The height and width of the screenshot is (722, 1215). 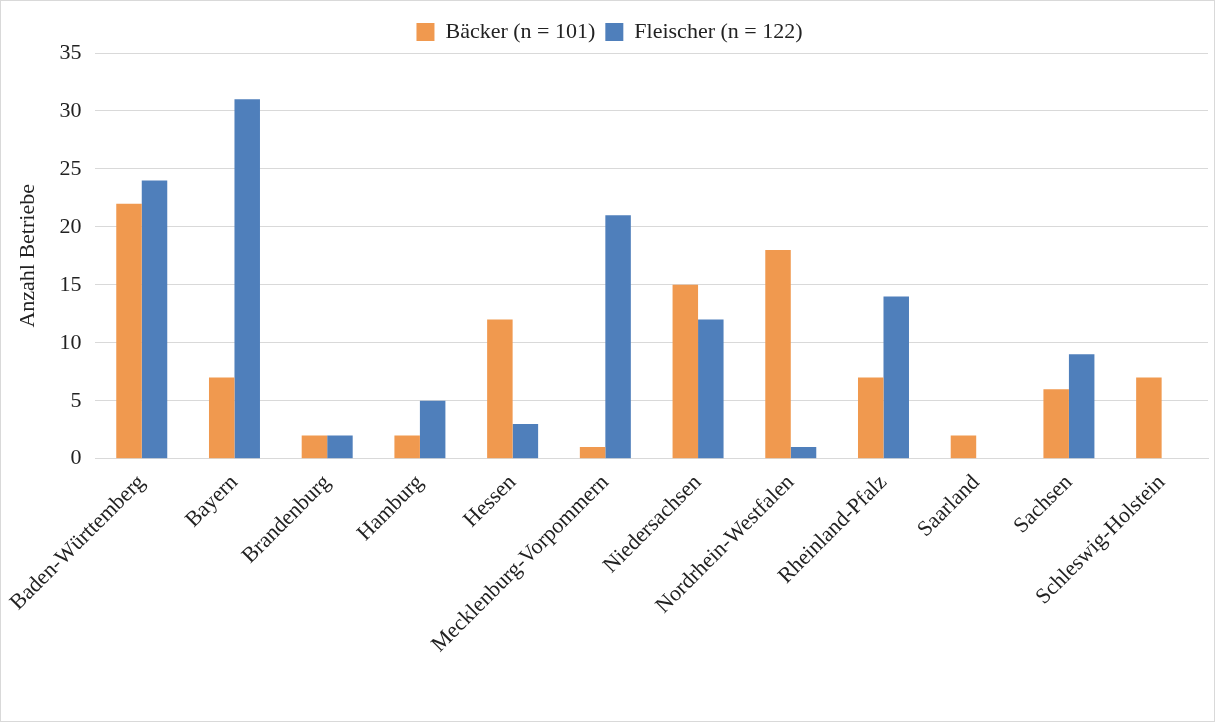 What do you see at coordinates (70, 341) in the screenshot?
I see `y-tick-label: 10` at bounding box center [70, 341].